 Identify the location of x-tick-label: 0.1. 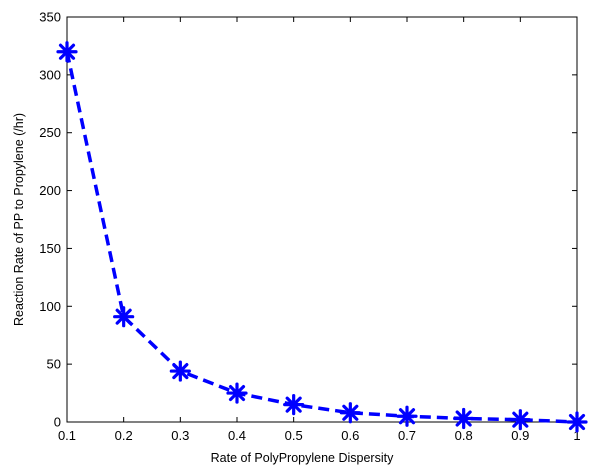
(67, 435).